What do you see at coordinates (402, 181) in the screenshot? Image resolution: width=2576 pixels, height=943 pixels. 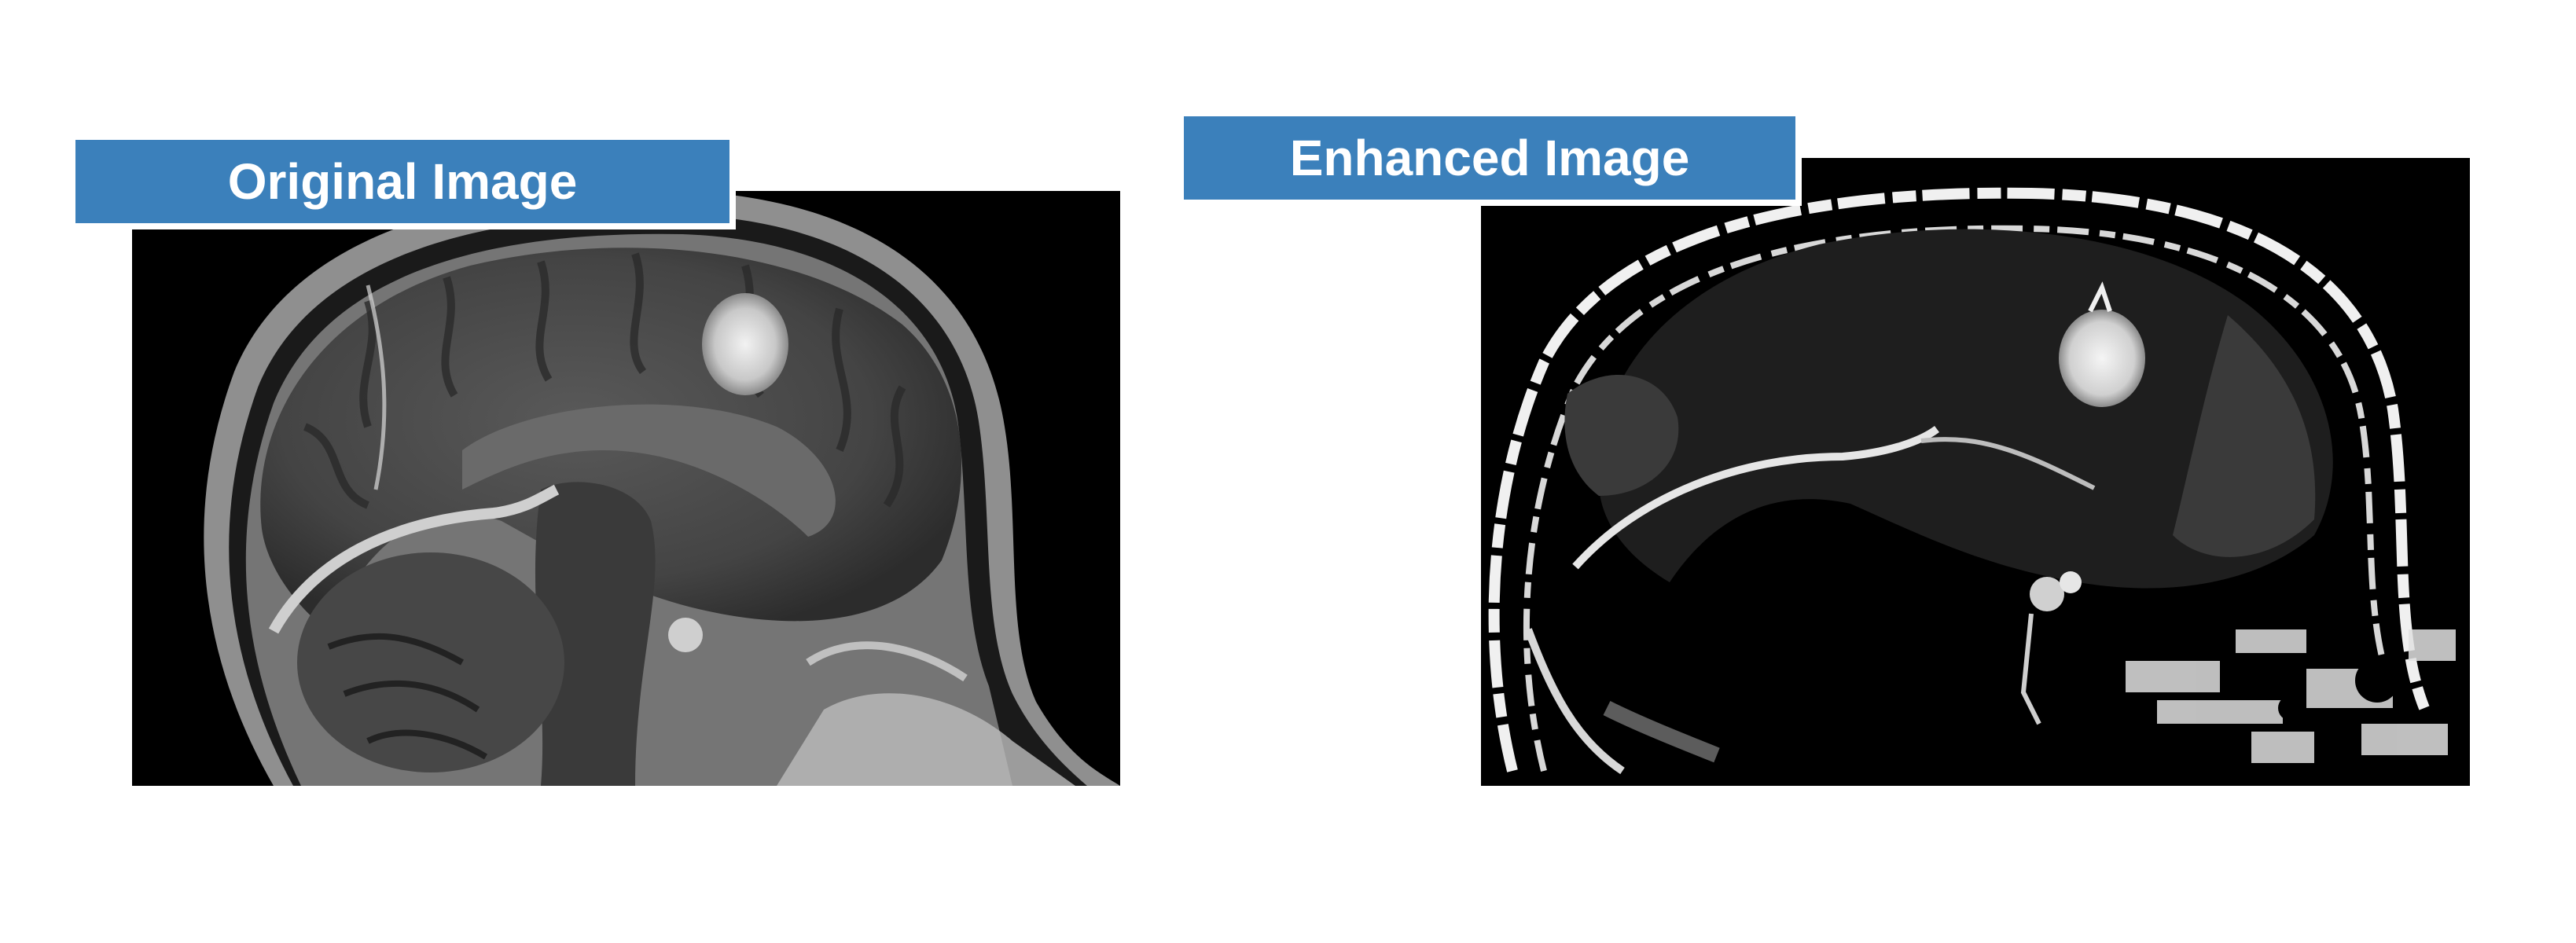 I see `original-image-label-text: Original Image` at bounding box center [402, 181].